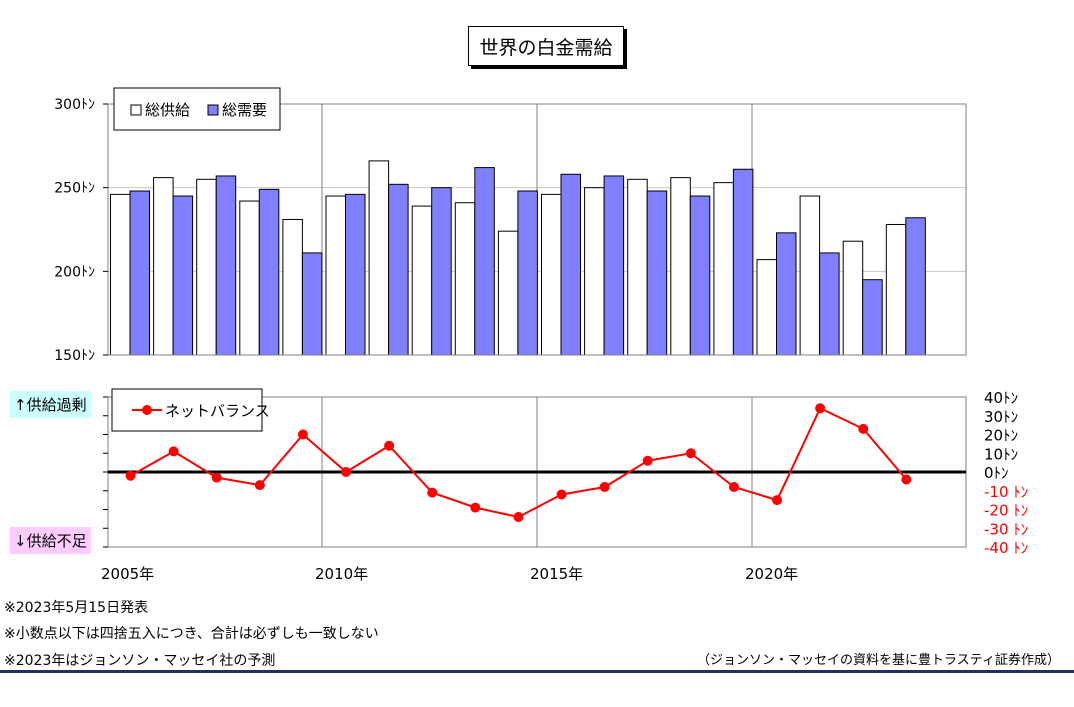  What do you see at coordinates (829, 304) in the screenshot?
I see `demand-bar-2021` at bounding box center [829, 304].